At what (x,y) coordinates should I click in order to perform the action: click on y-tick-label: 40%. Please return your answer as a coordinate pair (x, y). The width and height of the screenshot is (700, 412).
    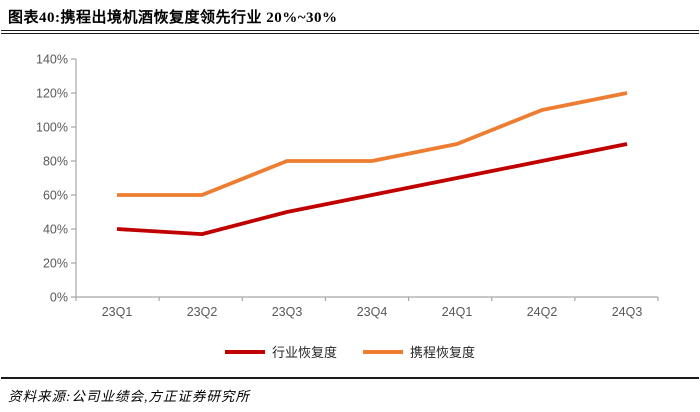
    Looking at the image, I should click on (55, 230).